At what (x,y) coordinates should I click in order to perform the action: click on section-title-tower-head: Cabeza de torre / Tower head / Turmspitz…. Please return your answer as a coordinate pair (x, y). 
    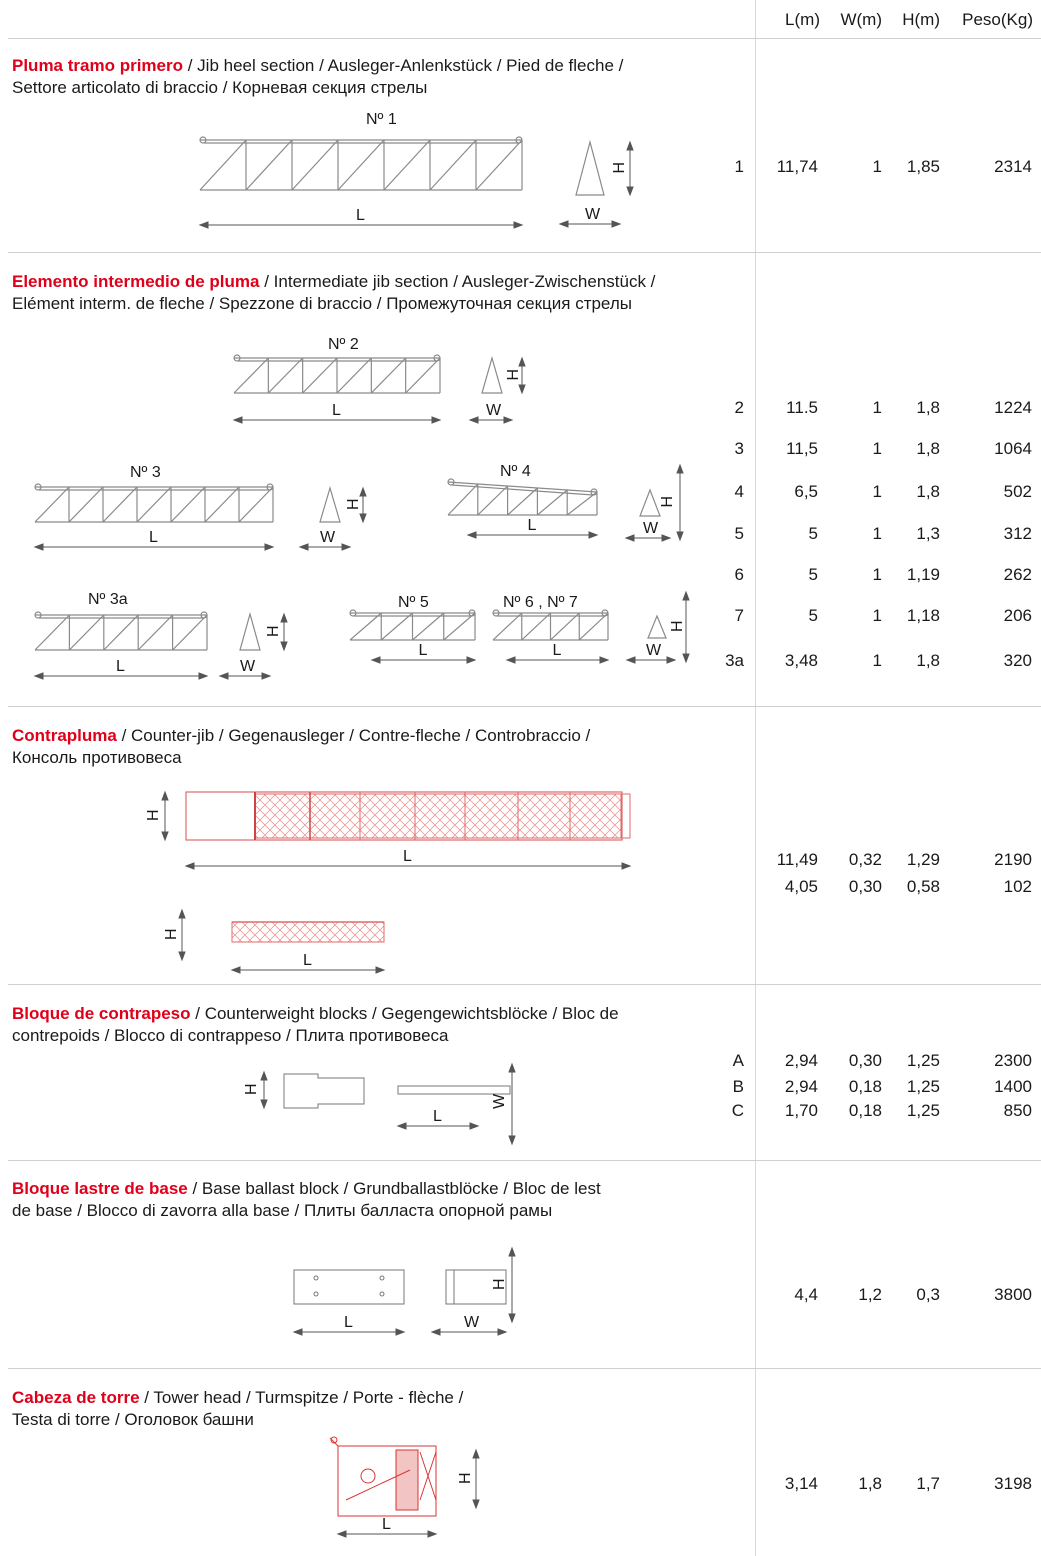
    Looking at the image, I should click on (238, 1408).